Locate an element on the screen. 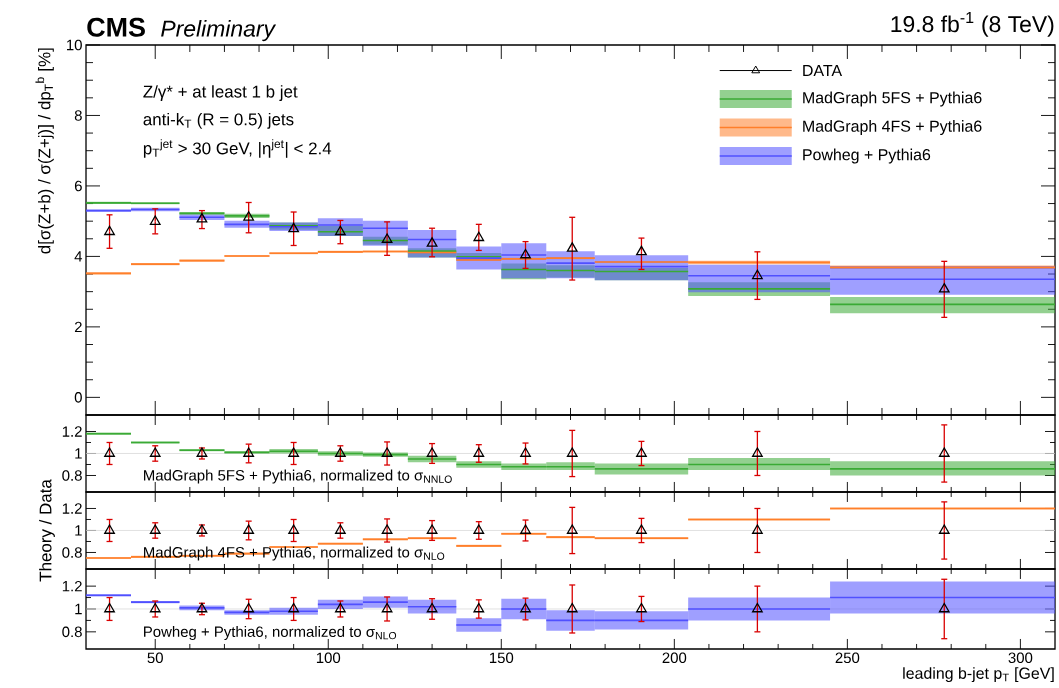 This screenshot has width=1059, height=688. x-tick-label: 200 is located at coordinates (674, 658).